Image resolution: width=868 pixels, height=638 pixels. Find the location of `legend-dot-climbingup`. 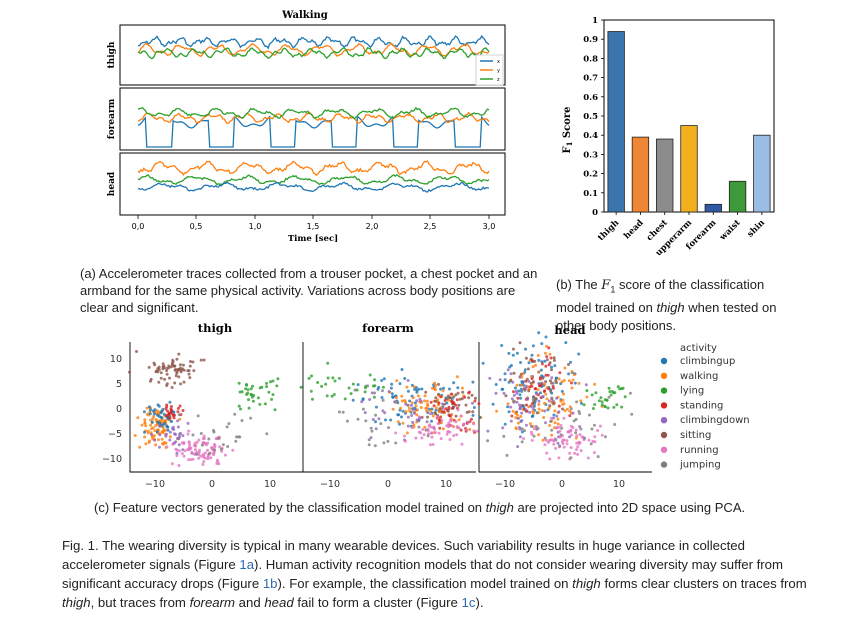

legend-dot-climbingup is located at coordinates (664, 361).